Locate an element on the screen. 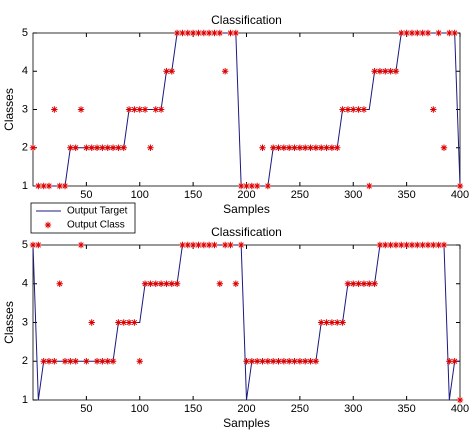 This screenshot has height=434, width=474. x-tick-label: 50 is located at coordinates (86, 409).